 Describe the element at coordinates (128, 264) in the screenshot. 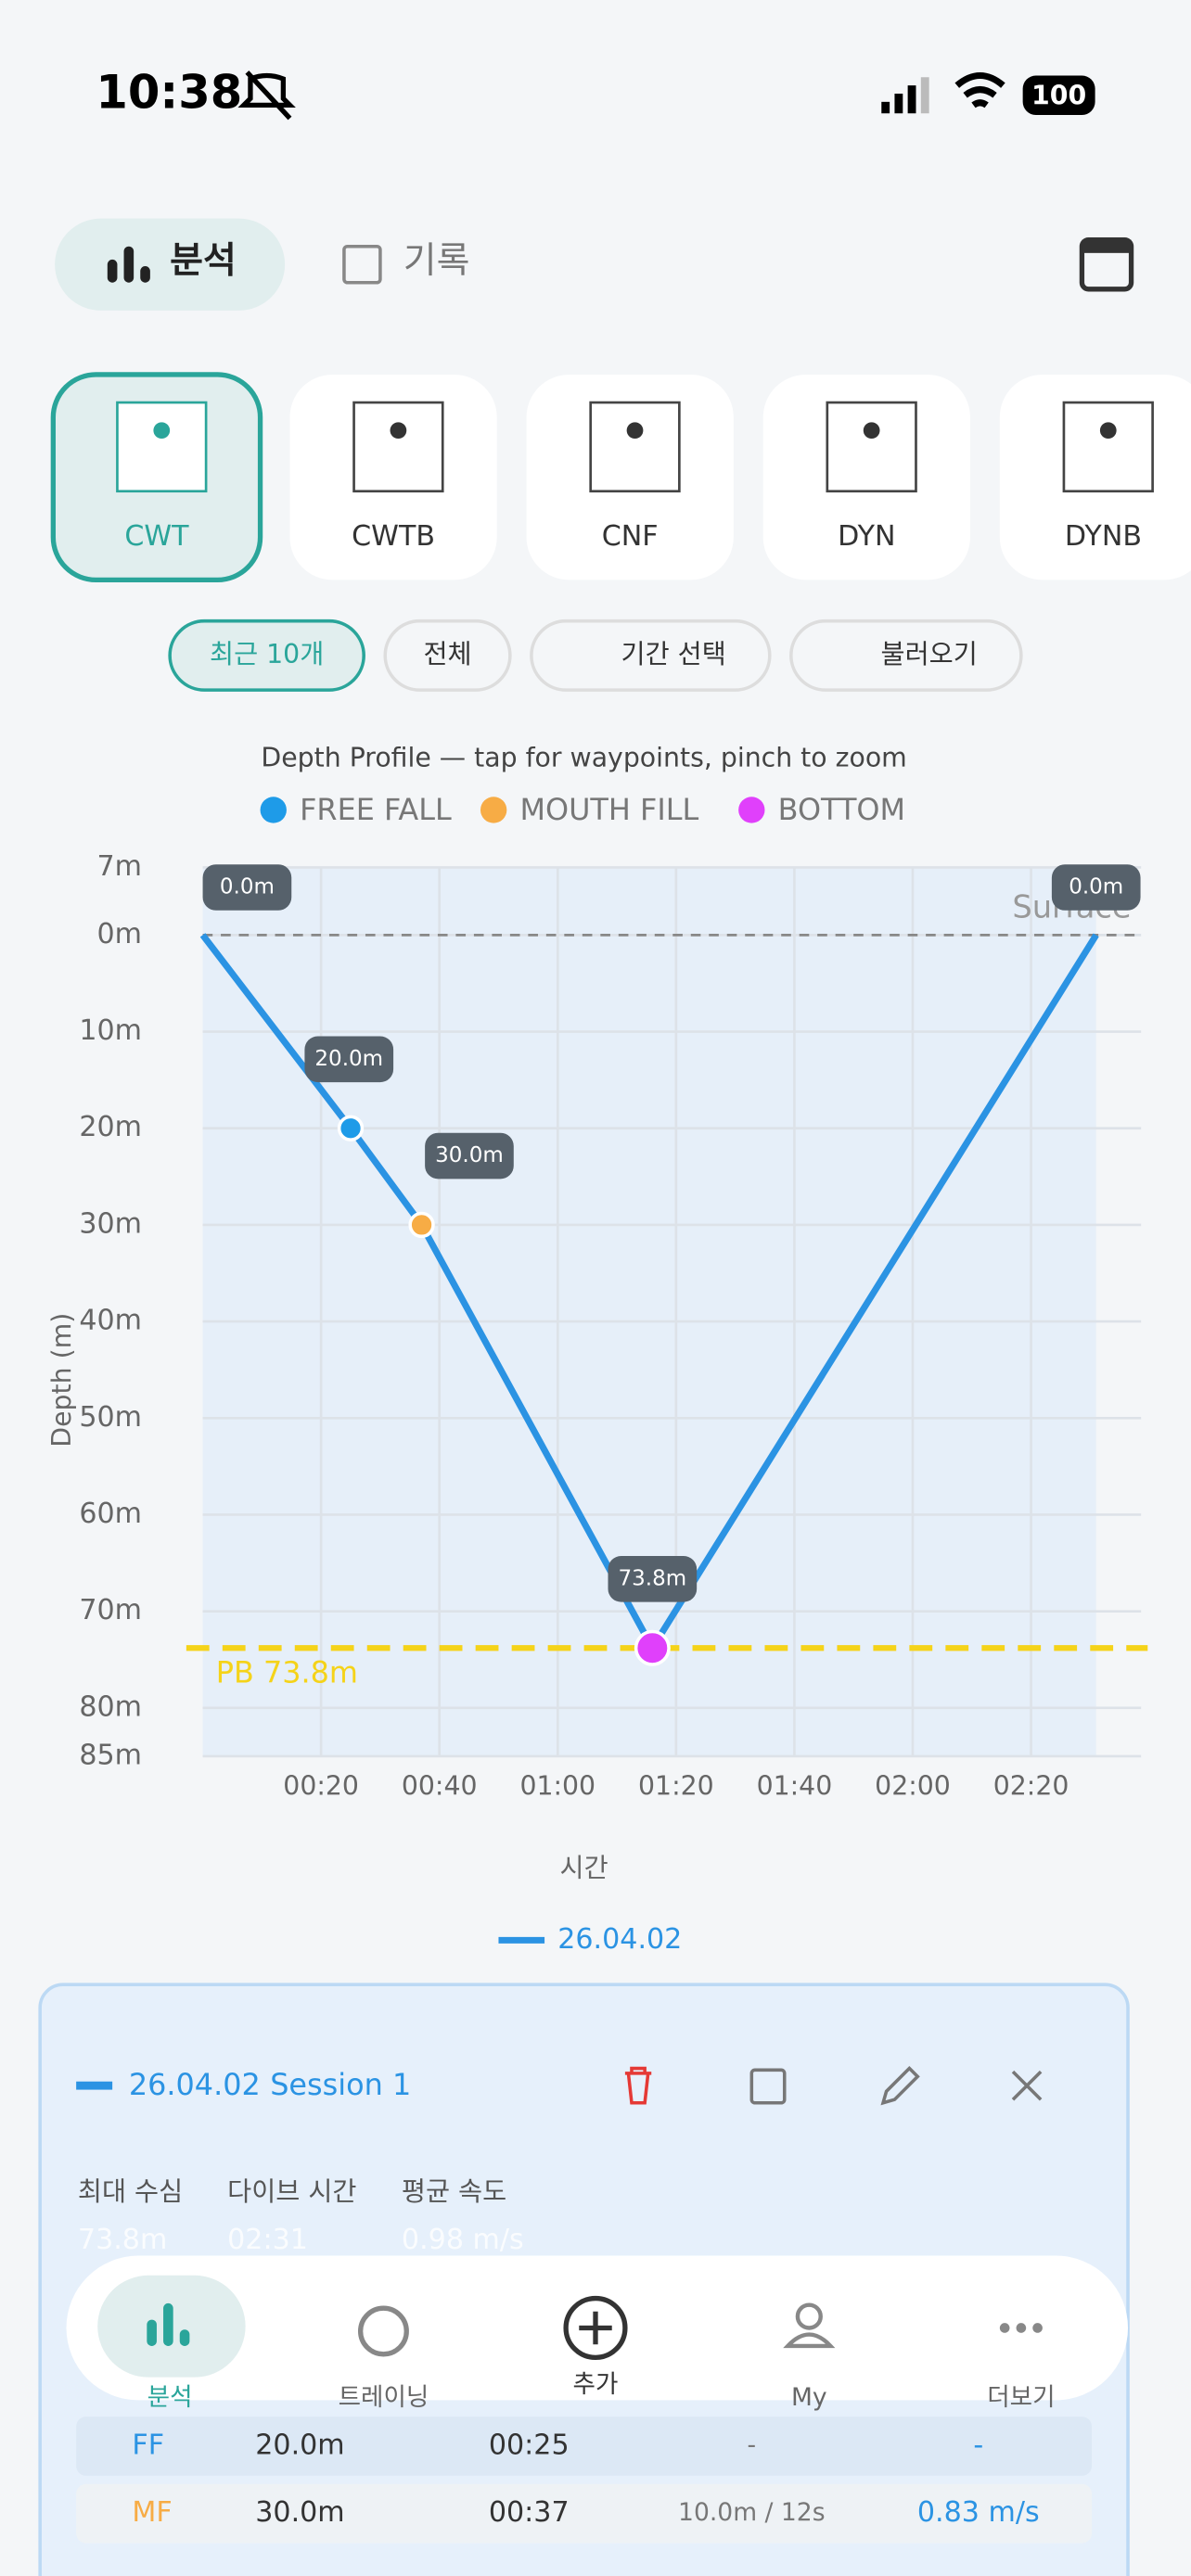

I see `chart-icon` at that location.